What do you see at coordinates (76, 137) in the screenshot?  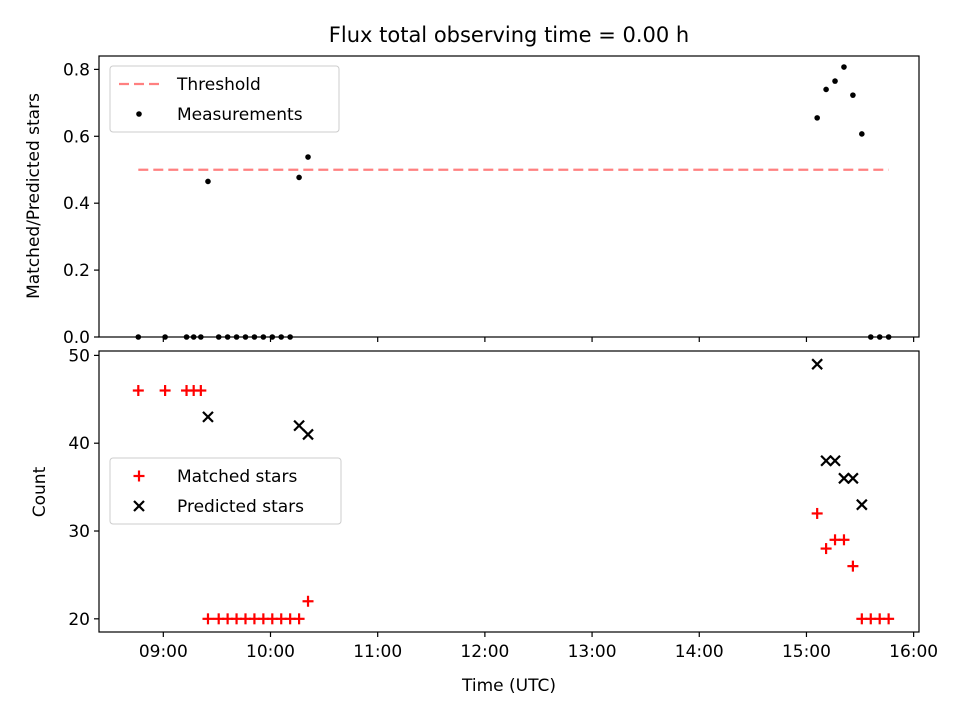 I see `y-tick-label-0-3: 0.6` at bounding box center [76, 137].